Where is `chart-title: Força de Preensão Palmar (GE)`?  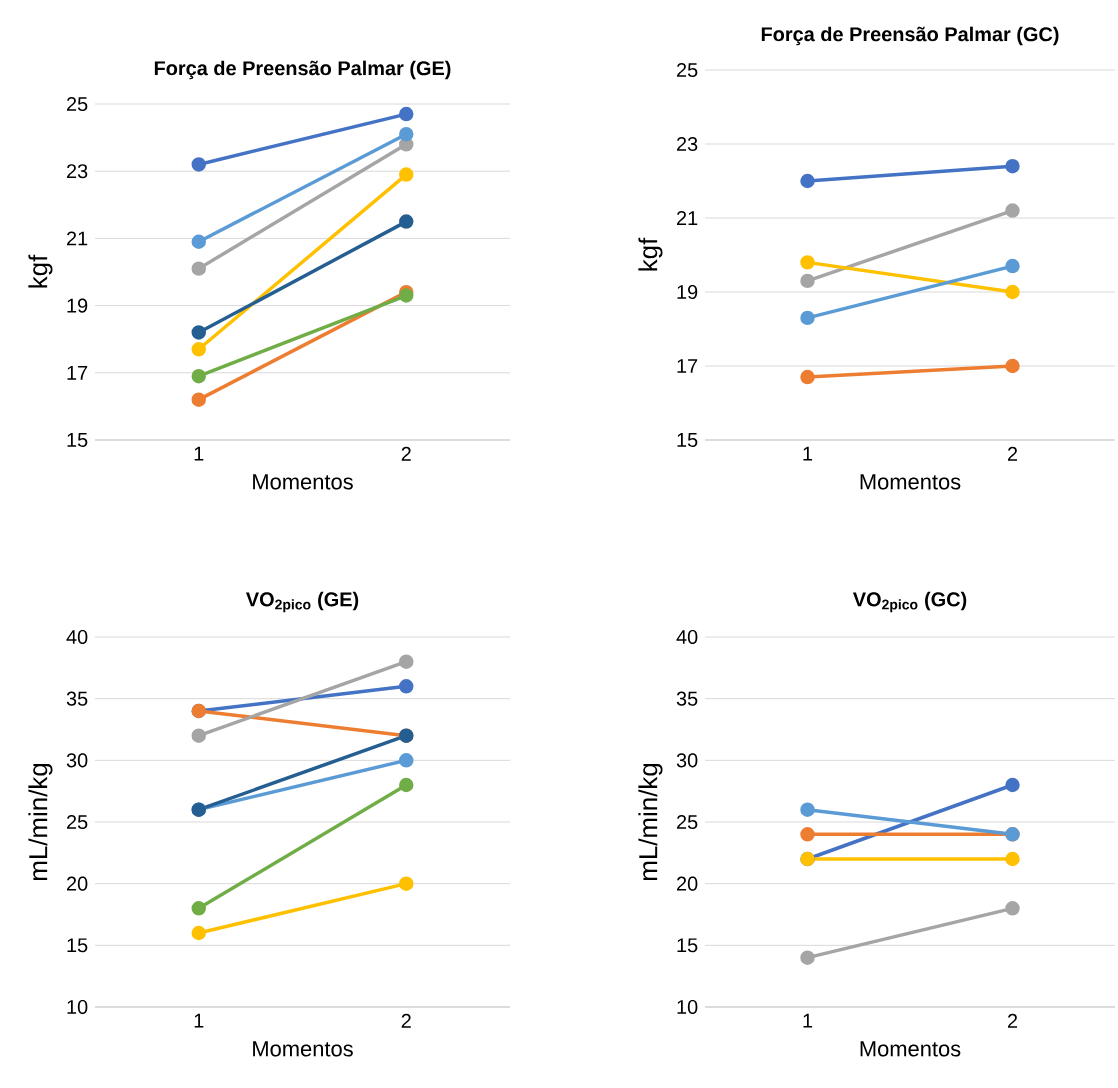
chart-title: Força de Preensão Palmar (GE) is located at coordinates (302, 70).